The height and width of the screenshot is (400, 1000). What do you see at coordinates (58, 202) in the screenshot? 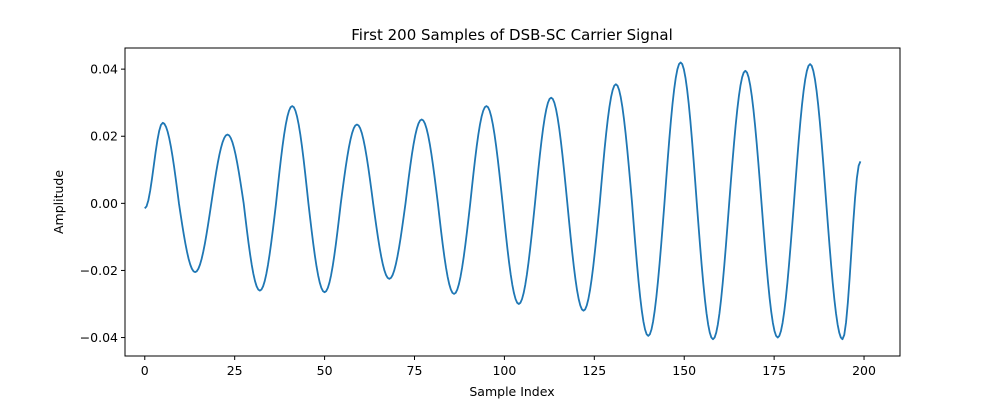
I see `y-axis-label: Amplitude` at bounding box center [58, 202].